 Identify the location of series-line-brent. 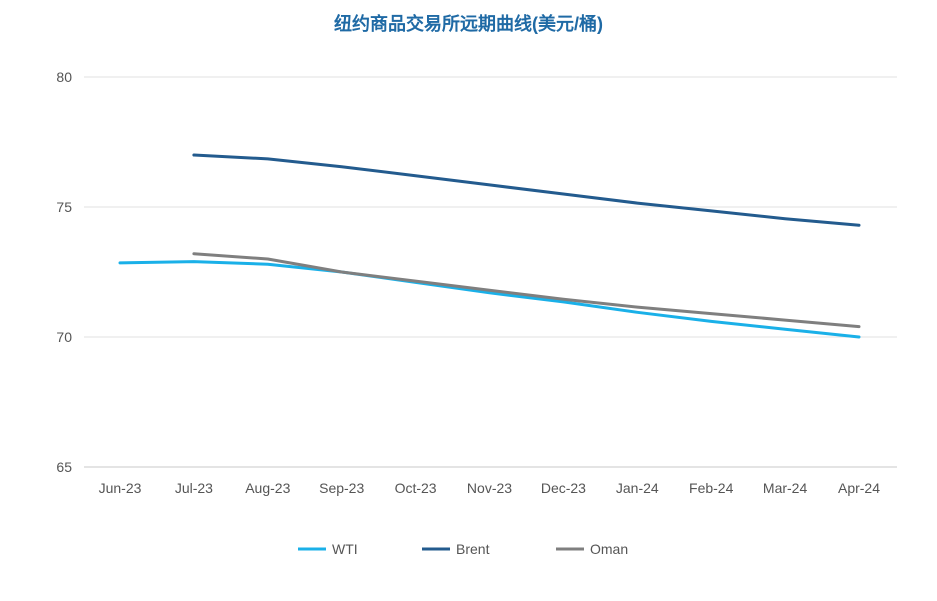
(526, 190).